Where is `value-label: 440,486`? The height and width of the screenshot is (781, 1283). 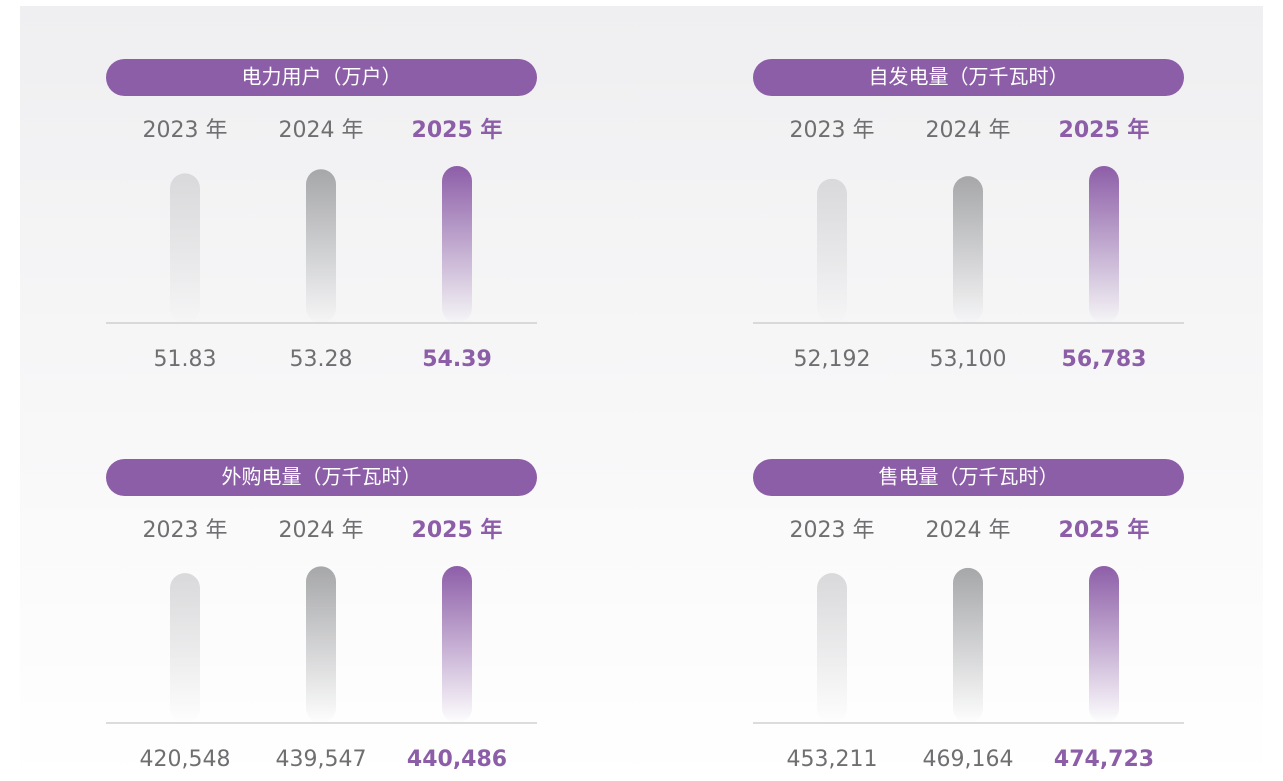 value-label: 440,486 is located at coordinates (457, 759).